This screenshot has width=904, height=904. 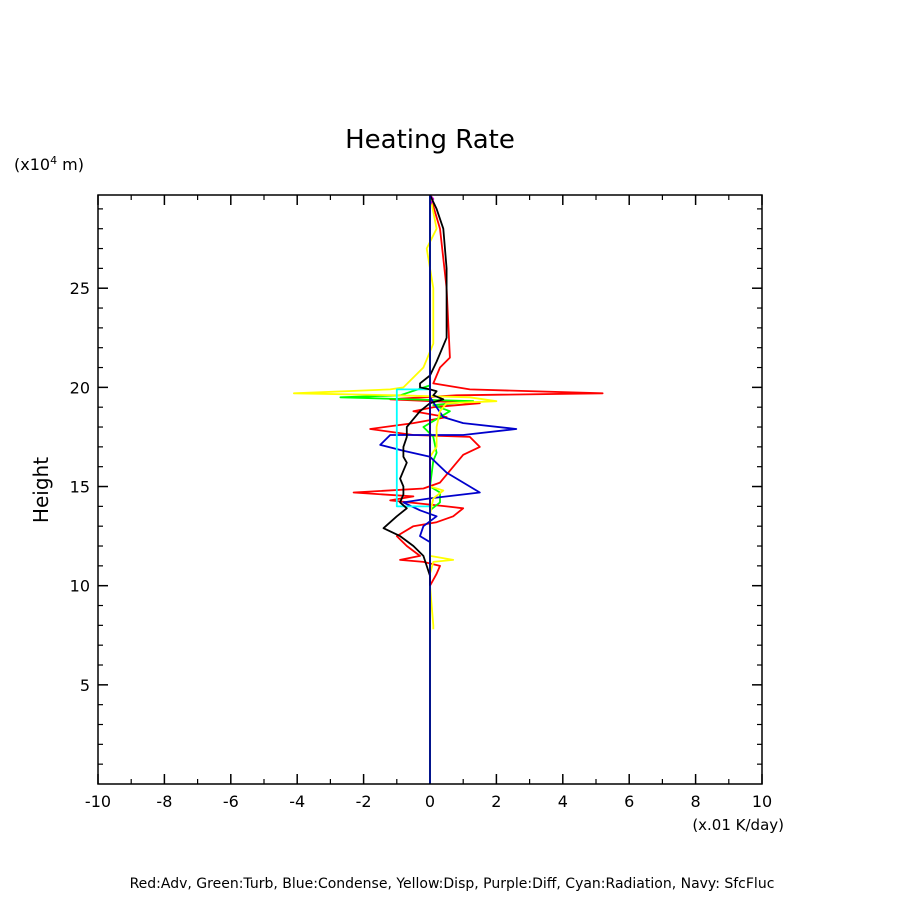 I want to click on x-tick-label: 10, so click(x=762, y=801).